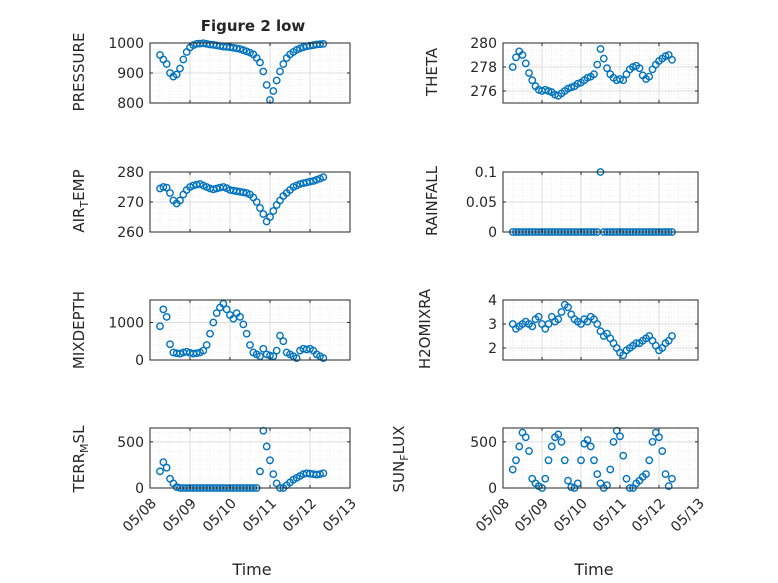  What do you see at coordinates (79, 434) in the screenshot?
I see `ylabel-terr-tail: SL` at bounding box center [79, 434].